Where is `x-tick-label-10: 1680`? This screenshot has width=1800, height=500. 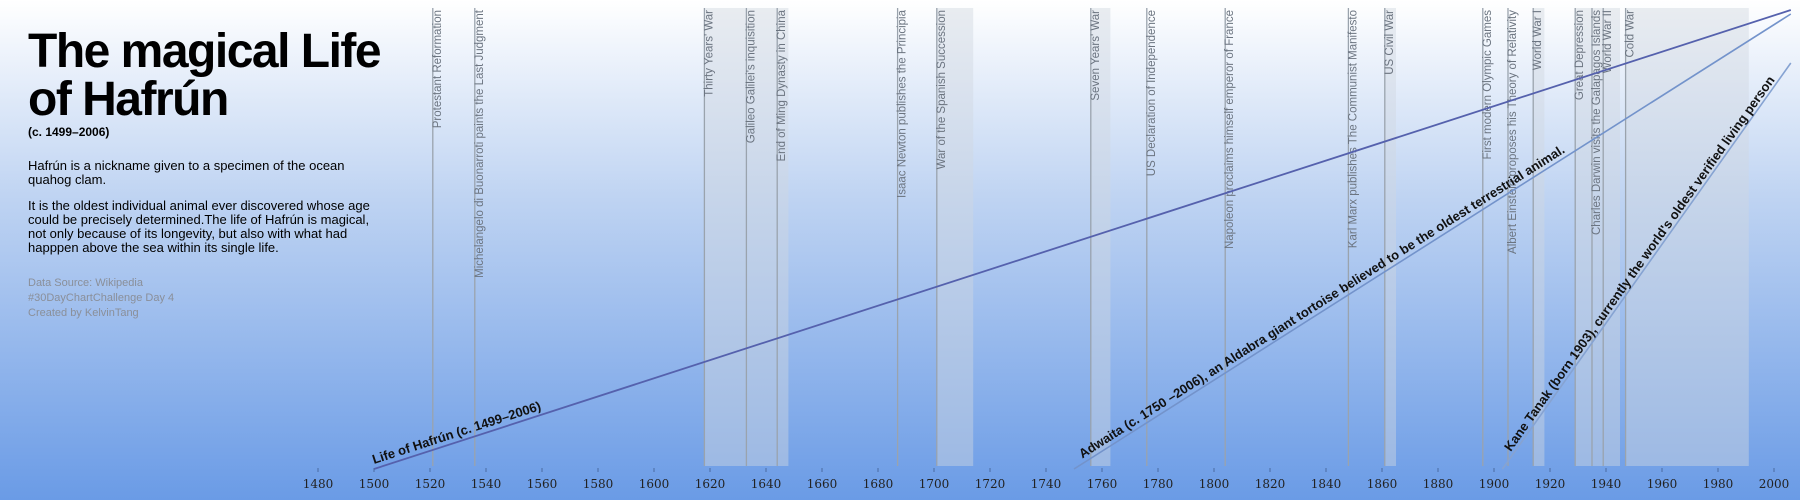
x-tick-label-10: 1680 is located at coordinates (878, 484).